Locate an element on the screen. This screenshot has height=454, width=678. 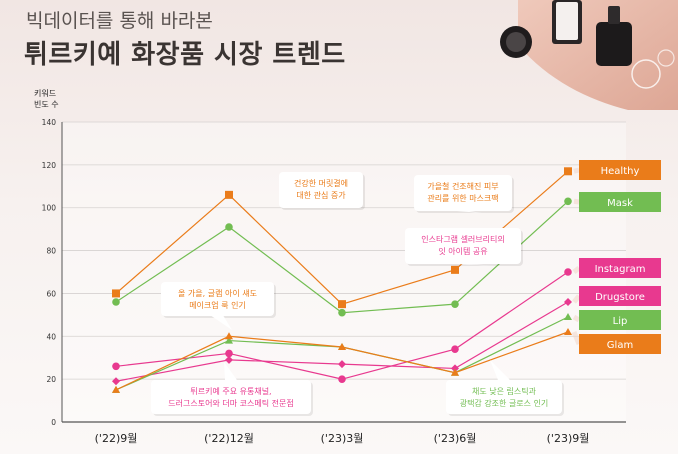
legend-label: Healthy is located at coordinates (620, 171).